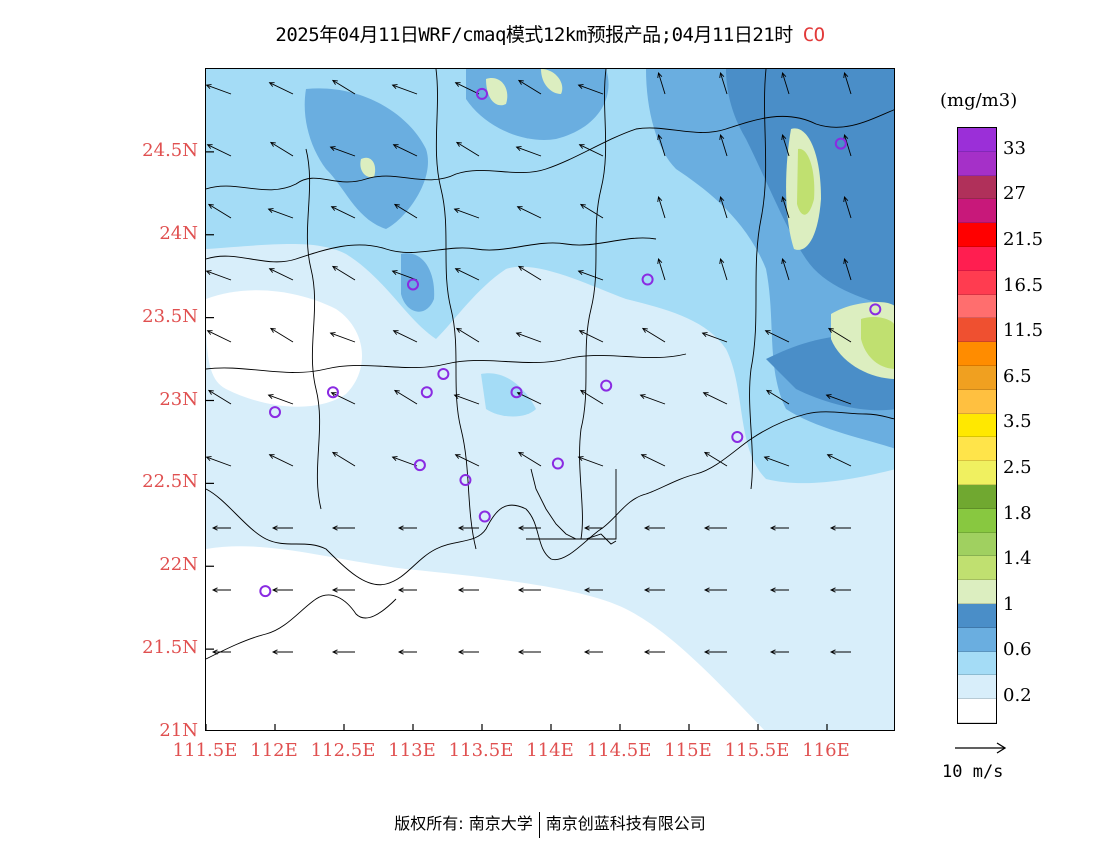 The height and width of the screenshot is (850, 1100). Describe the element at coordinates (688, 750) in the screenshot. I see `lon-tick-label: 115E` at that location.